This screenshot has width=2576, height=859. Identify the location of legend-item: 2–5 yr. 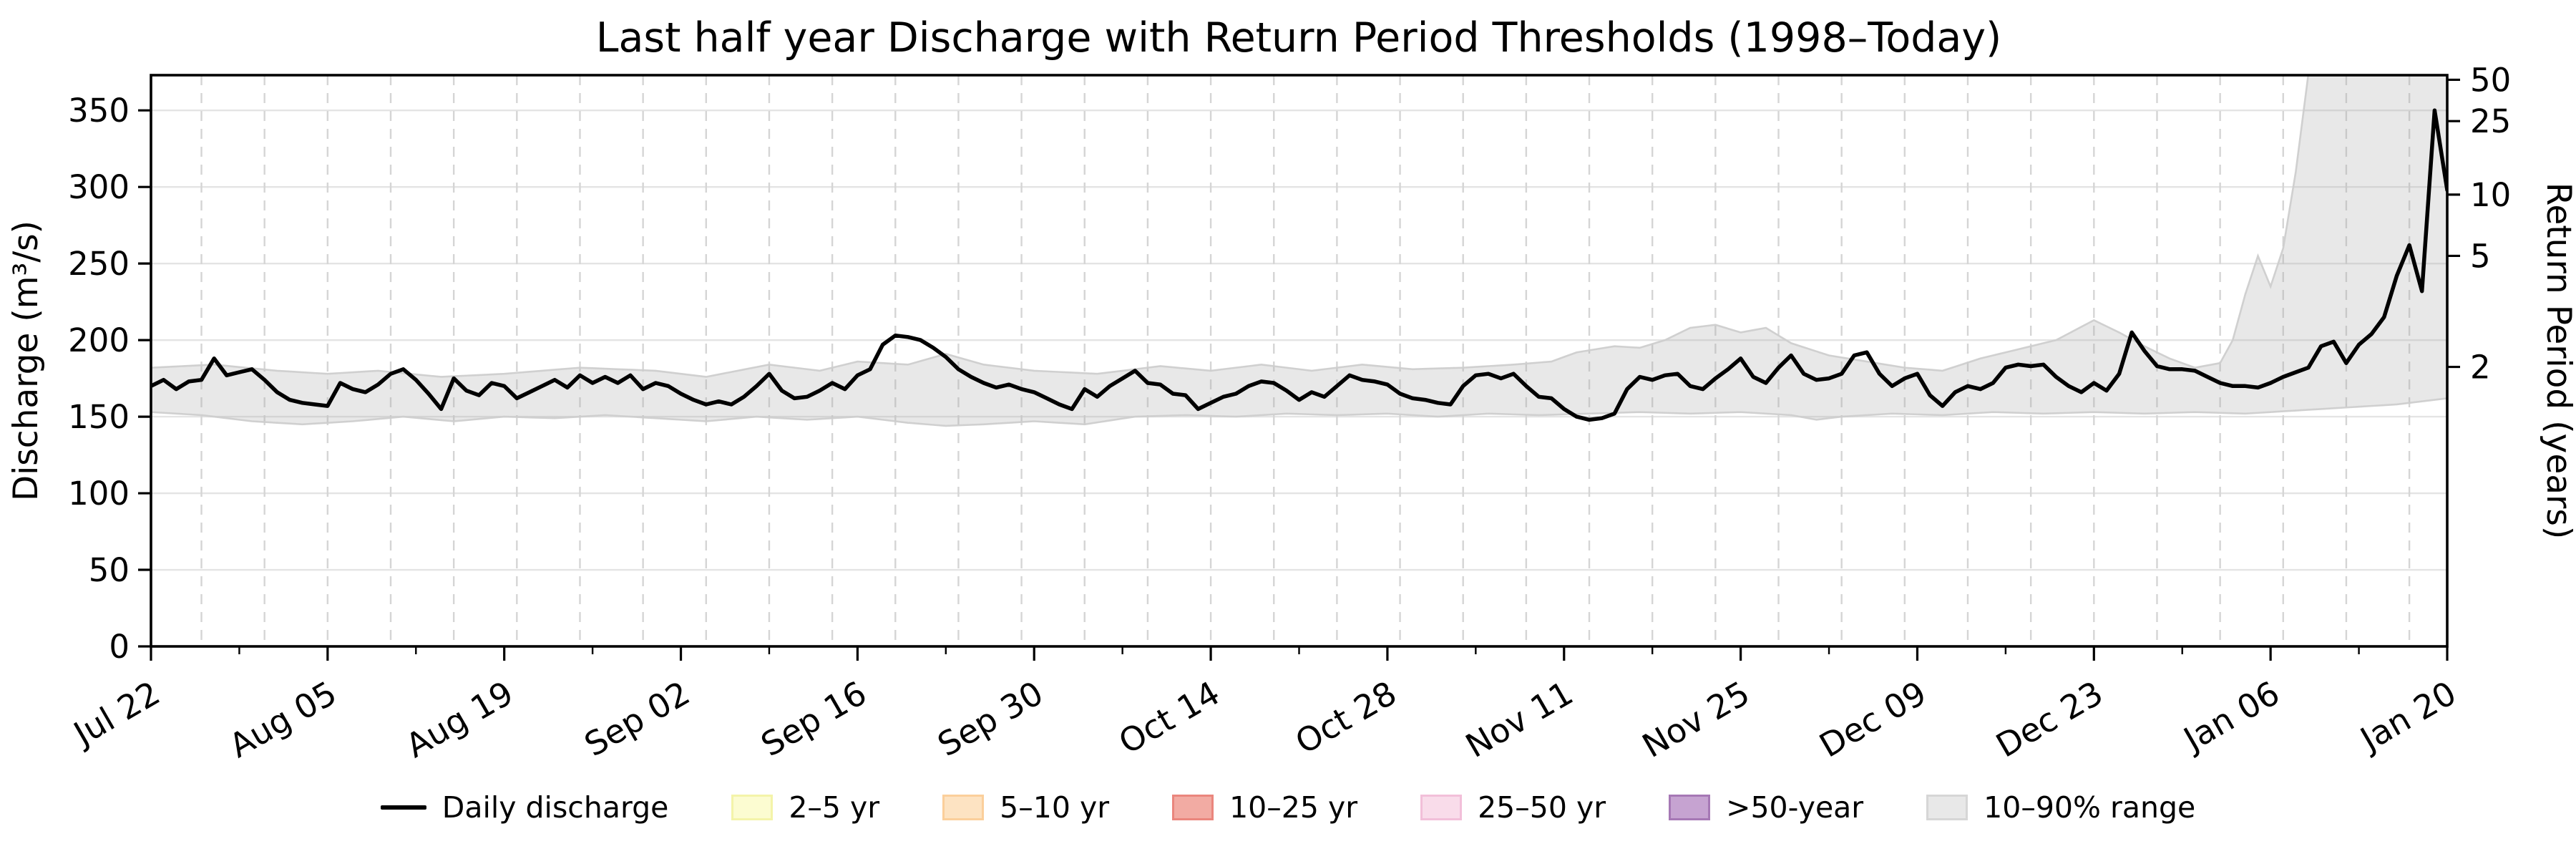
(805, 807).